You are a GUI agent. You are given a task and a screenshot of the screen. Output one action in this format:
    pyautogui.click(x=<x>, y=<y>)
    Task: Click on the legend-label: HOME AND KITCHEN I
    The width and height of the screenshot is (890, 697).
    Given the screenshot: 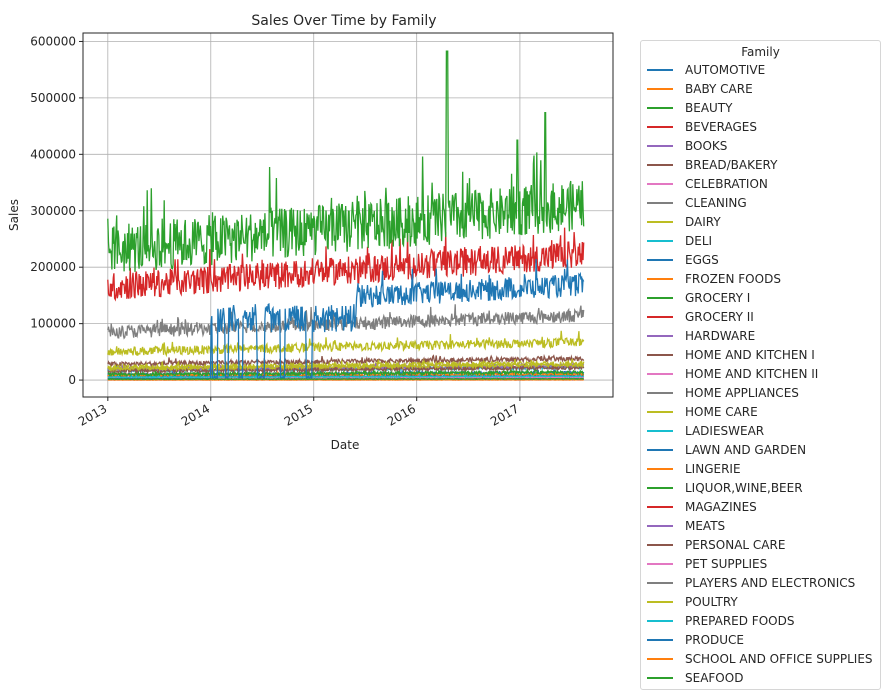 What is the action you would take?
    pyautogui.click(x=750, y=354)
    